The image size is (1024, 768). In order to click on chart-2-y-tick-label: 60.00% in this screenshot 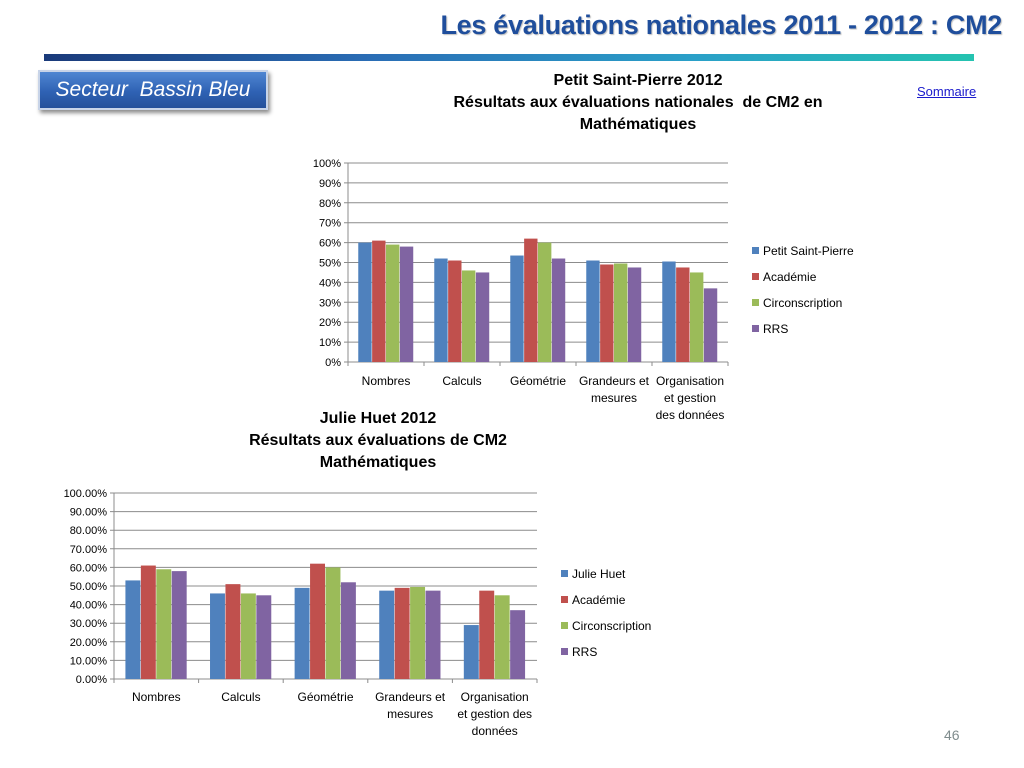, I will do `click(89, 568)`.